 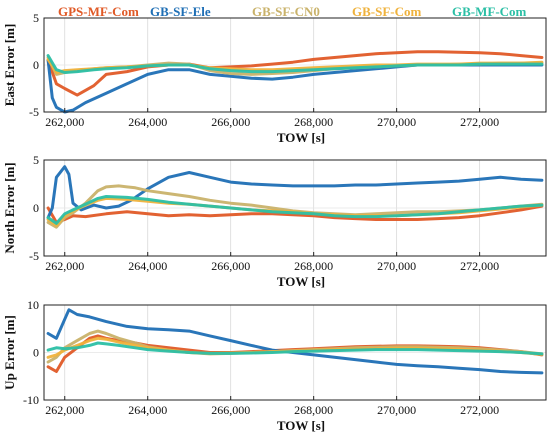 I want to click on series-line-gb-sf-cn0, so click(x=295, y=206).